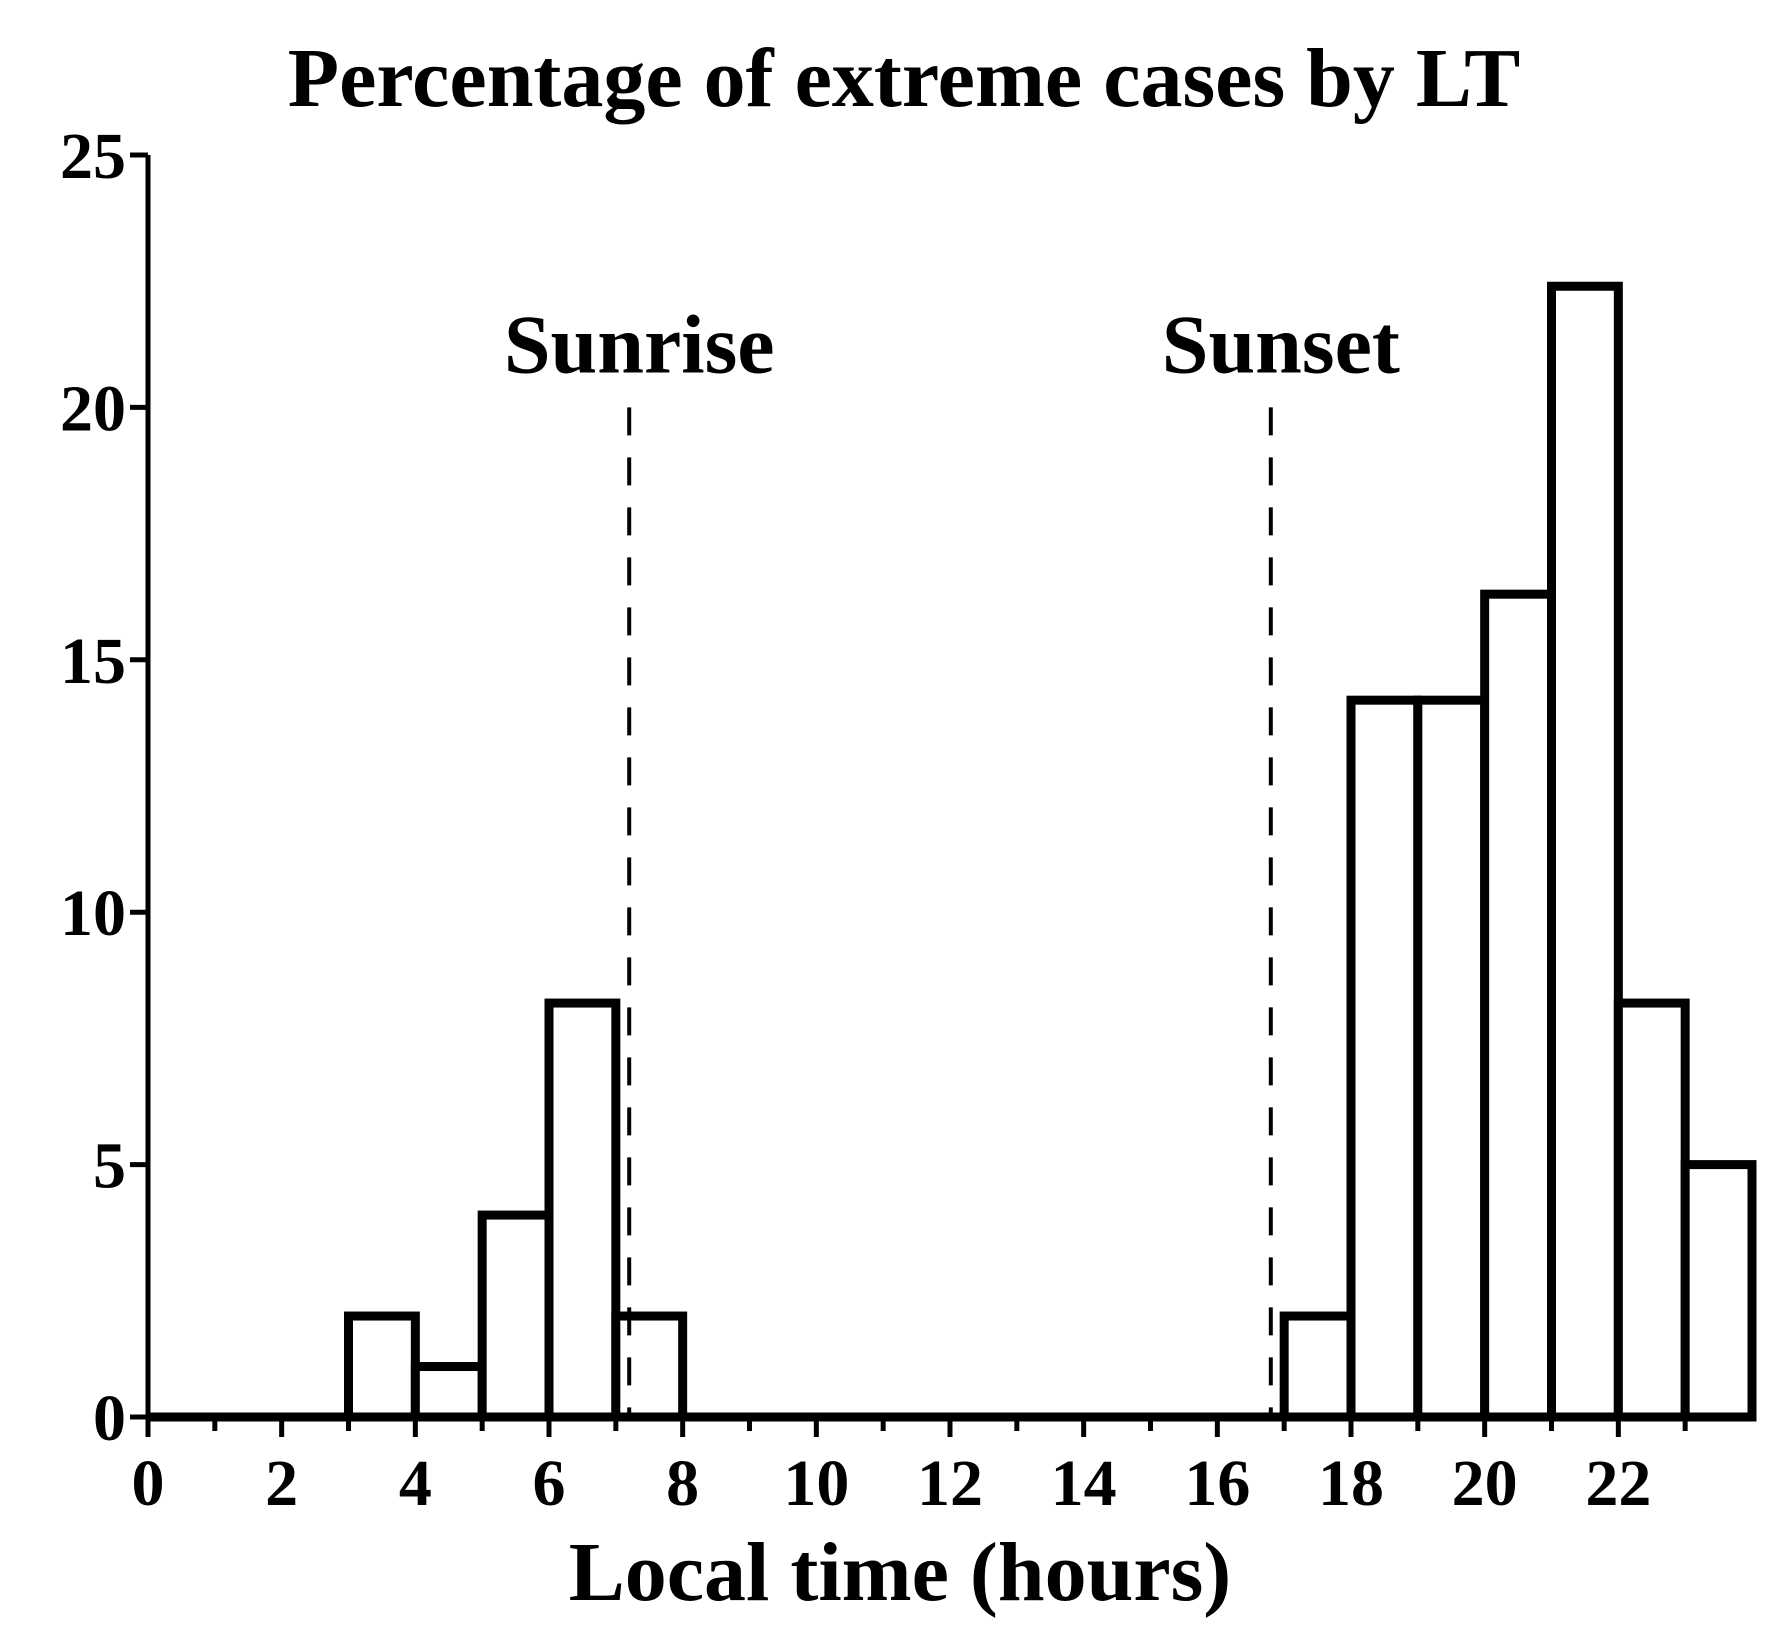 The width and height of the screenshot is (1788, 1640). What do you see at coordinates (1217, 1483) in the screenshot?
I see `x-tick-label: 16` at bounding box center [1217, 1483].